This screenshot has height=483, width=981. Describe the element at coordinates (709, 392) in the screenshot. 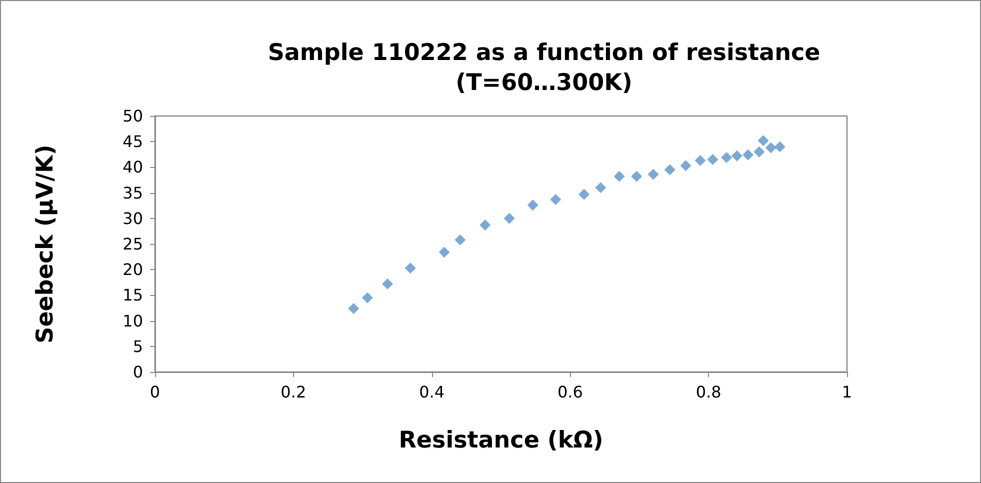

I see `x-tick-label: 0.8` at that location.